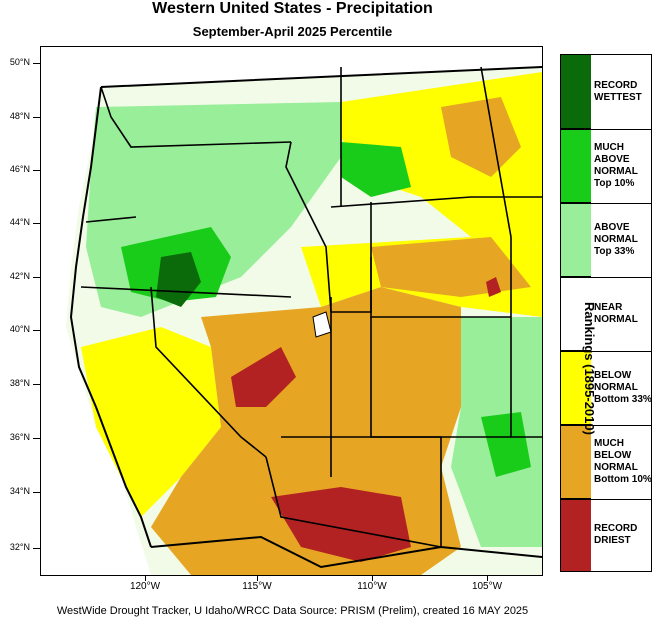 This screenshot has width=671, height=623. What do you see at coordinates (487, 586) in the screenshot?
I see `lon-label-105w: 105°W` at bounding box center [487, 586].